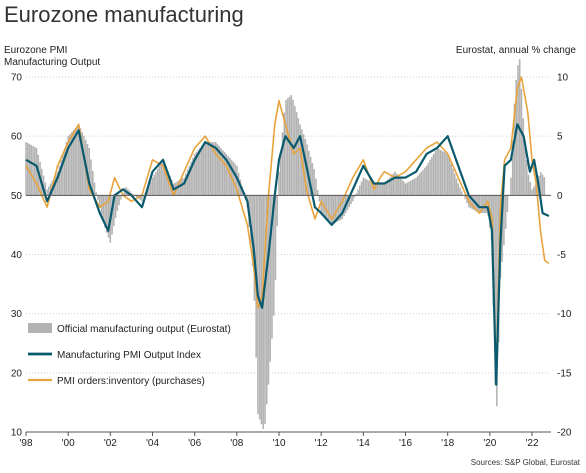  I want to click on x-tick-label: '02, so click(110, 443).